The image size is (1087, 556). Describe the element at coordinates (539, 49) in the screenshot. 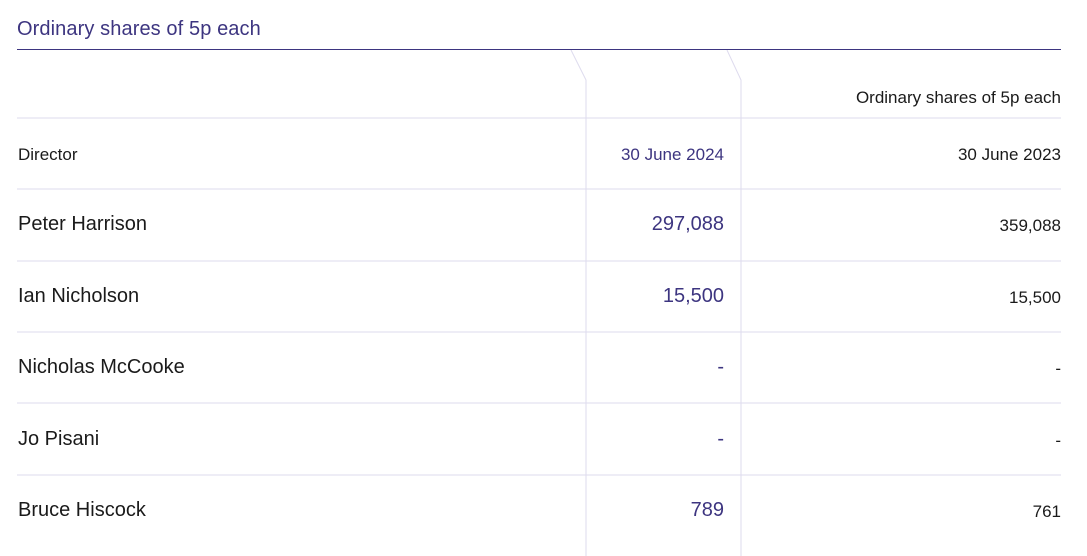

I see `title-underline` at that location.